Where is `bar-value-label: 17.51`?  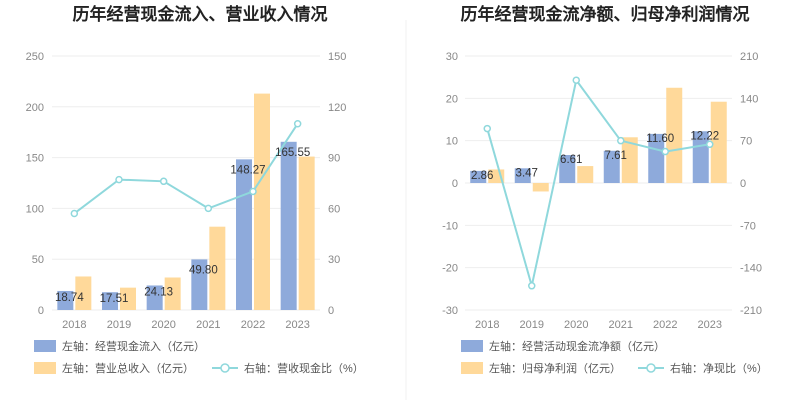 bar-value-label: 17.51 is located at coordinates (114, 299).